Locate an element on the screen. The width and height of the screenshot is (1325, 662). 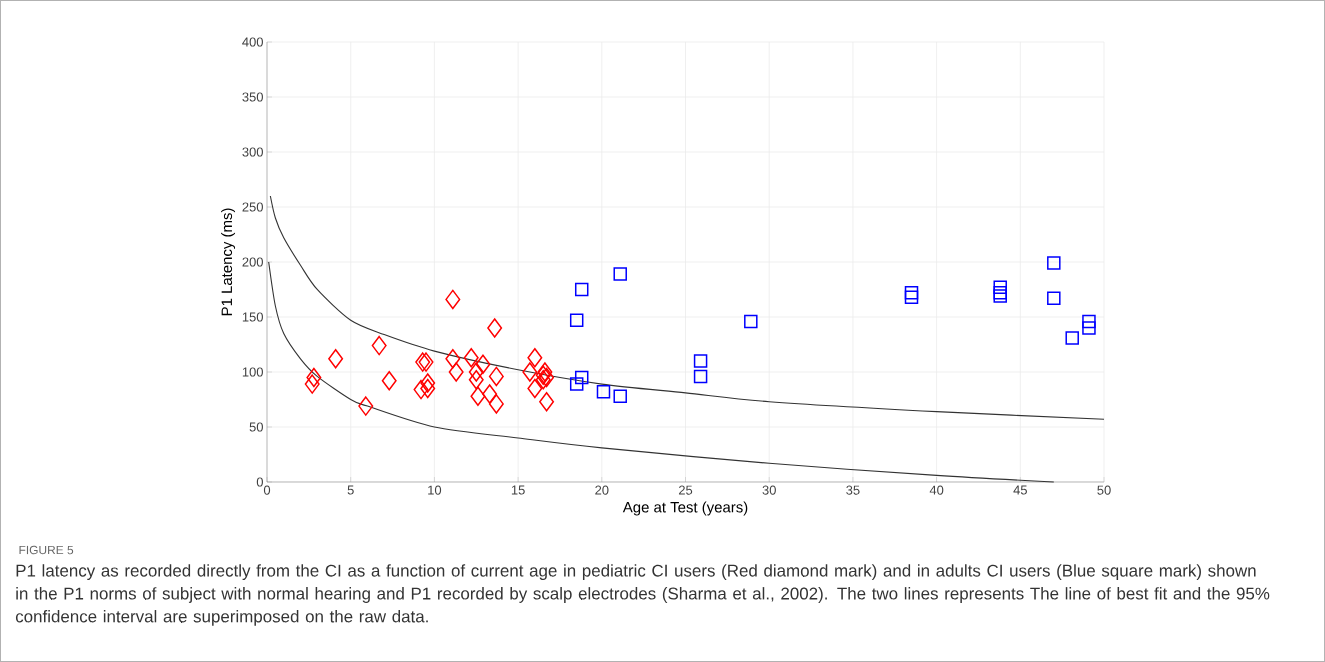
y-tick-label: 350 is located at coordinates (252, 97).